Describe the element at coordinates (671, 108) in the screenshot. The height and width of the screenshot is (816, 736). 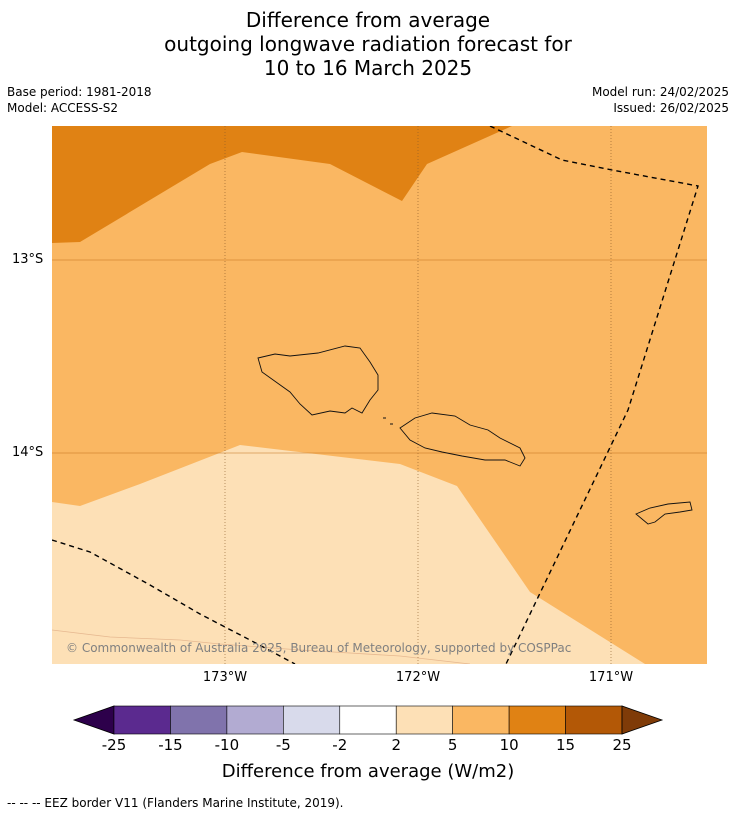
I see `issued-date: Issued: 26/02/2025` at that location.